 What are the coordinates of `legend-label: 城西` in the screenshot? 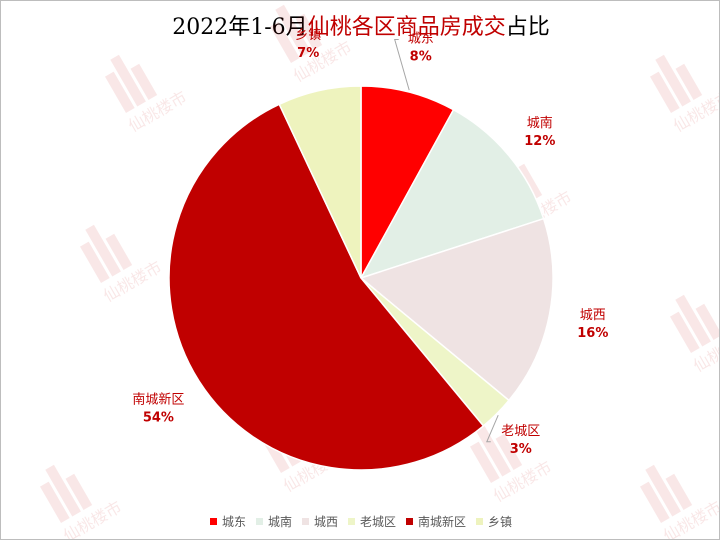 It's located at (325, 521).